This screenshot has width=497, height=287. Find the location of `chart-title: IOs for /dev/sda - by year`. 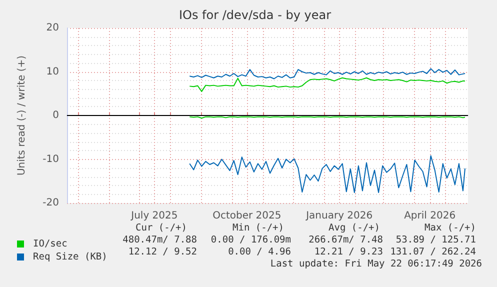

chart-title: IOs for /dev/sda - by year is located at coordinates (255, 15).